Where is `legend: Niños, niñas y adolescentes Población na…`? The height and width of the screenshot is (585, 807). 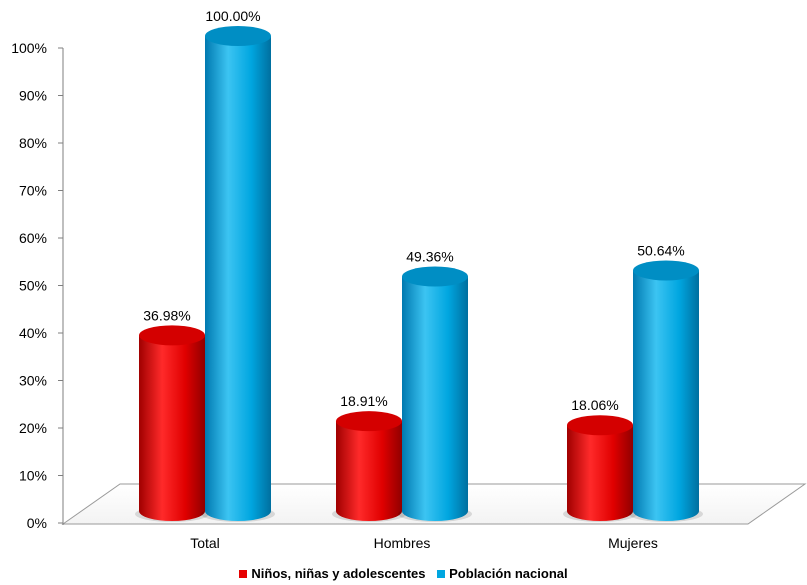
legend: Niños, niñas y adolescentes Población na… is located at coordinates (403, 573).